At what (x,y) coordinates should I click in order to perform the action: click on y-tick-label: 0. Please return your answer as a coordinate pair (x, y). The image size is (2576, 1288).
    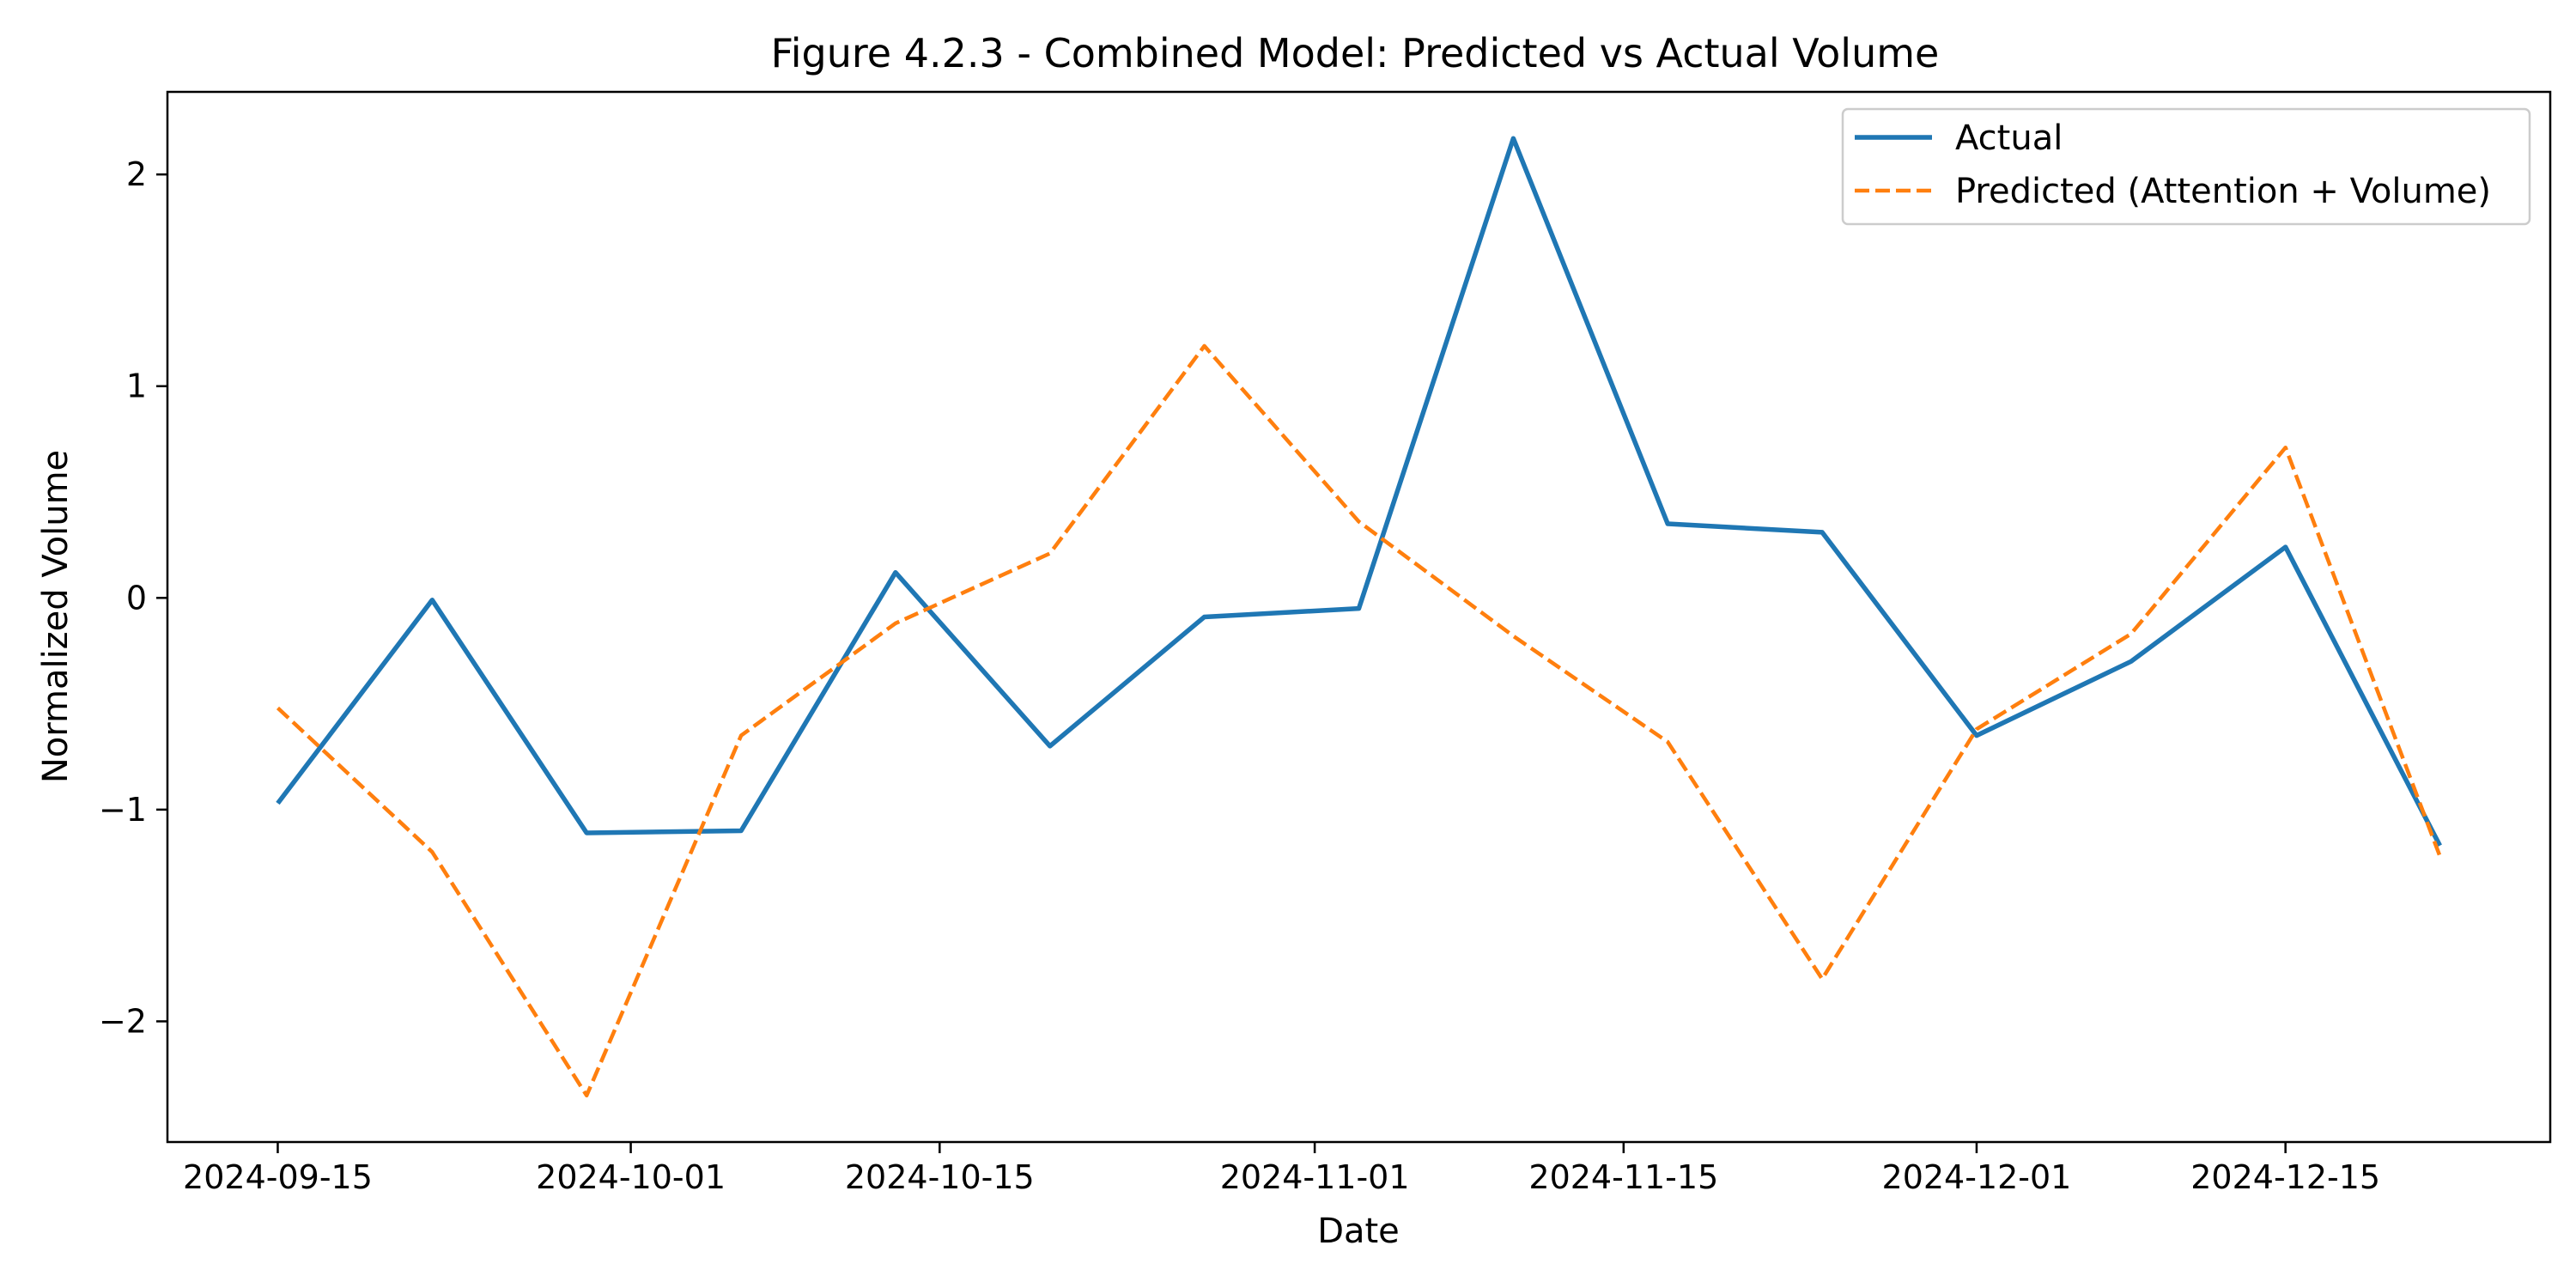
    Looking at the image, I should click on (137, 598).